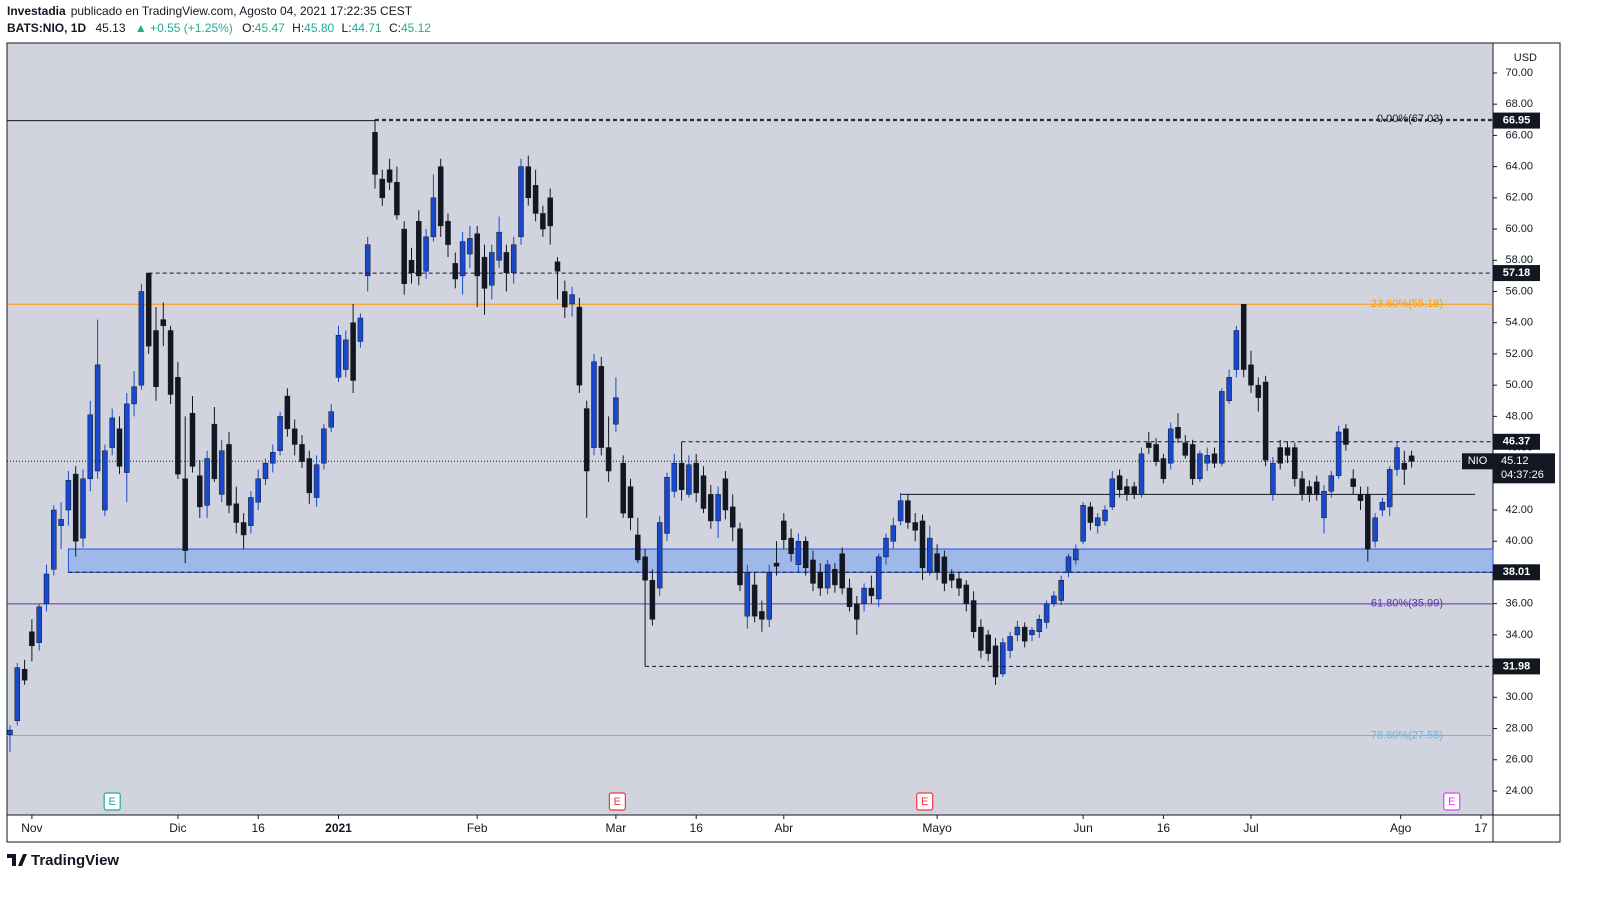 The height and width of the screenshot is (897, 1600). Describe the element at coordinates (1519, 385) in the screenshot. I see `y-tick-label: 50.00` at that location.